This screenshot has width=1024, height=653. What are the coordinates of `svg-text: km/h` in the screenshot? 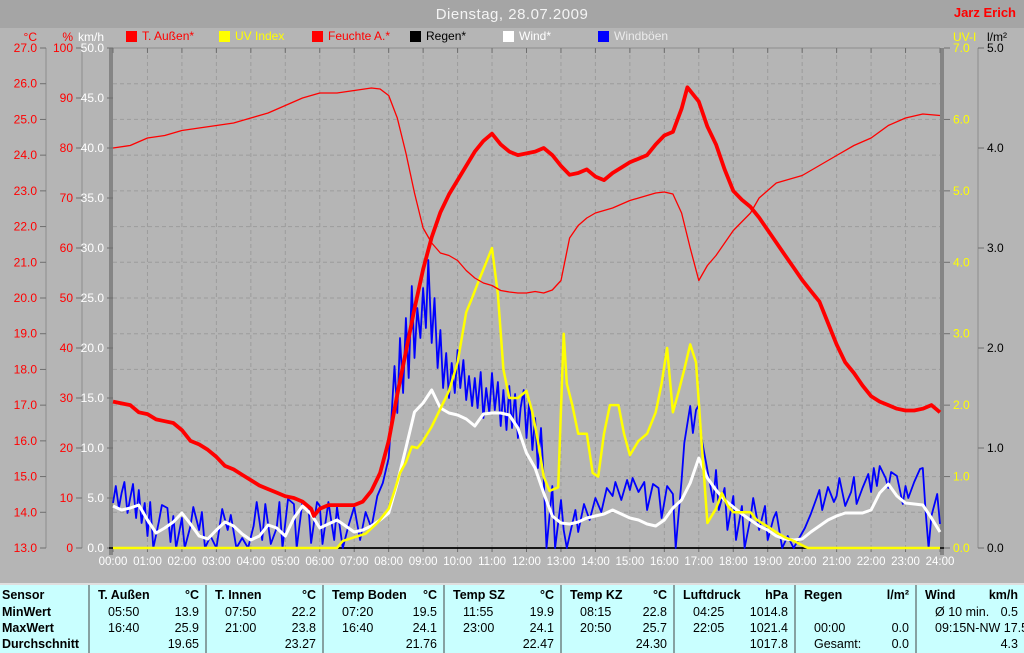 It's located at (91, 37).